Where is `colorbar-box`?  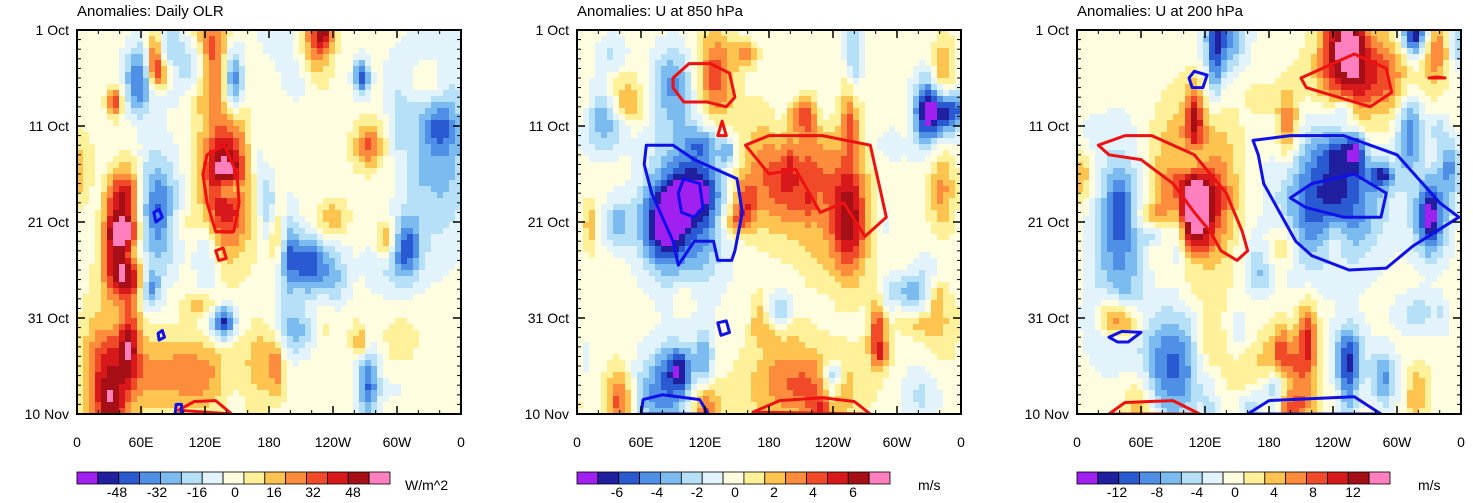 colorbar-box is located at coordinates (317, 478).